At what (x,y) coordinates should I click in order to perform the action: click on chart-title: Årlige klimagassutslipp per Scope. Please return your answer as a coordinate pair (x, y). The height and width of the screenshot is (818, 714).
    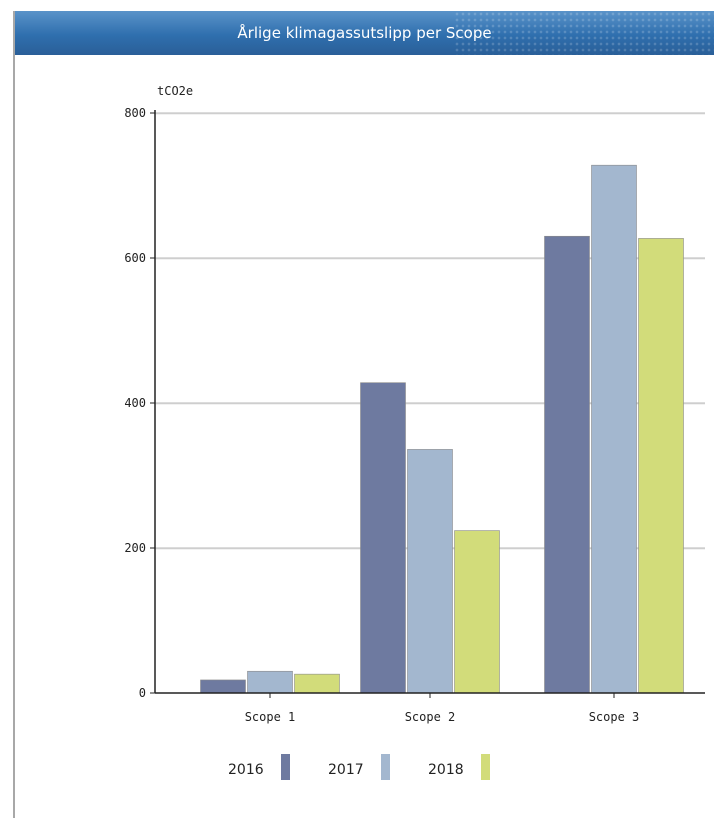
    Looking at the image, I should click on (364, 33).